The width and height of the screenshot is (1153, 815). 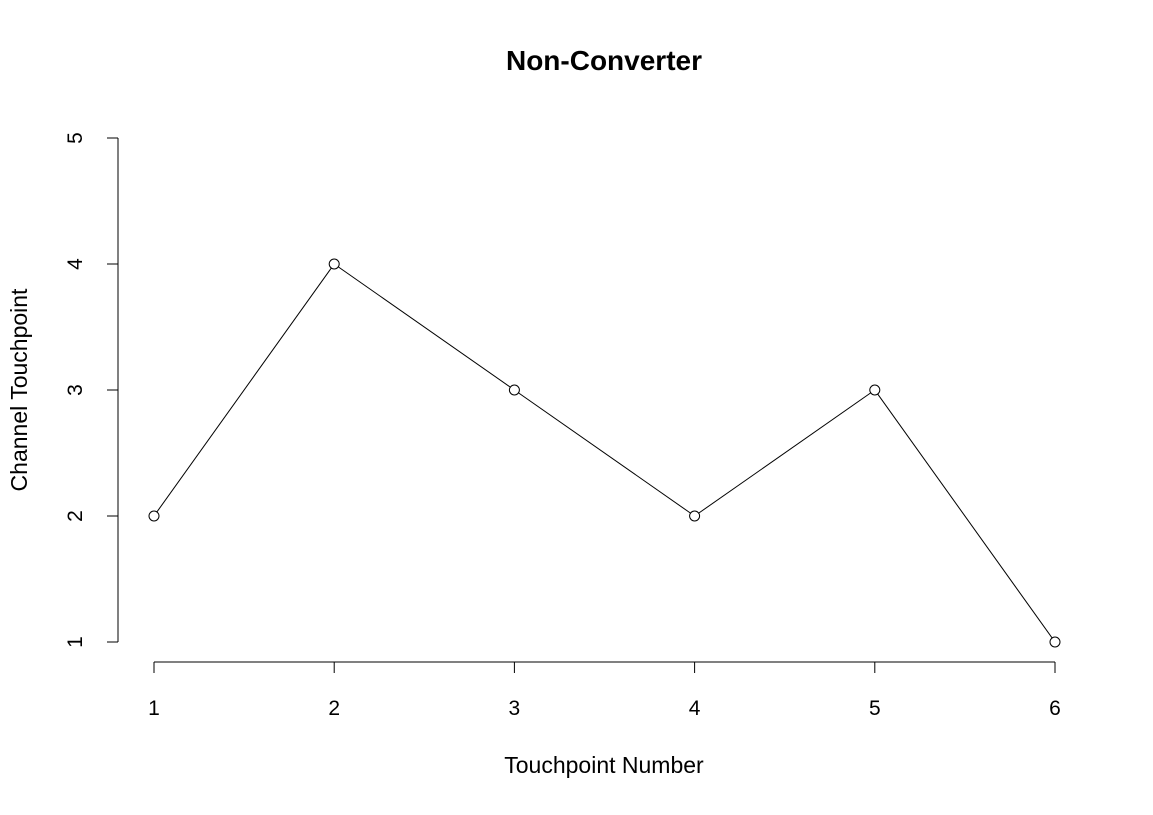 I want to click on y-axis-label: Channel Touchpoint, so click(x=19, y=390).